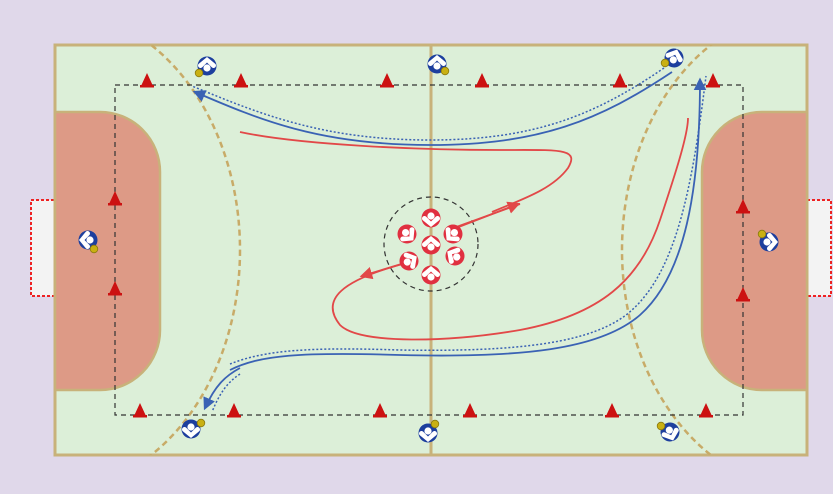  I want to click on goal-left, so click(43, 248).